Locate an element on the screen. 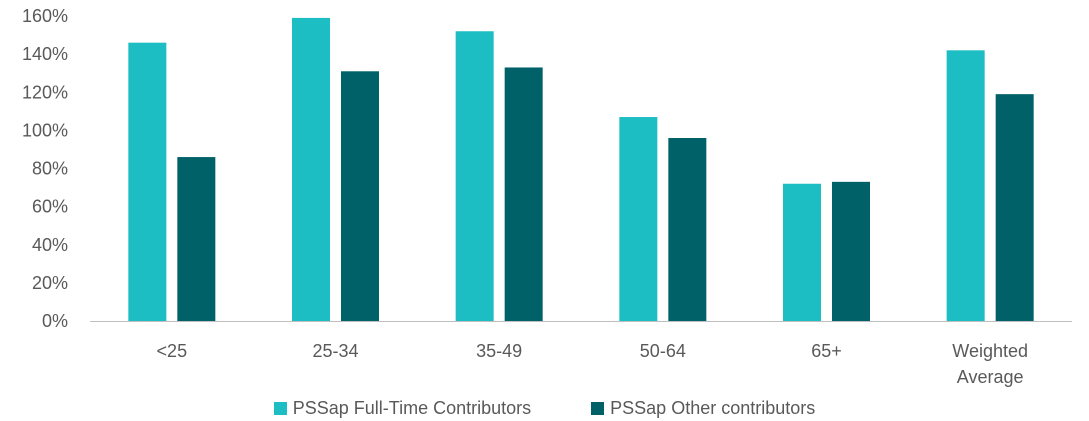 The height and width of the screenshot is (421, 1089). y-tick-label: 140% is located at coordinates (45, 54).